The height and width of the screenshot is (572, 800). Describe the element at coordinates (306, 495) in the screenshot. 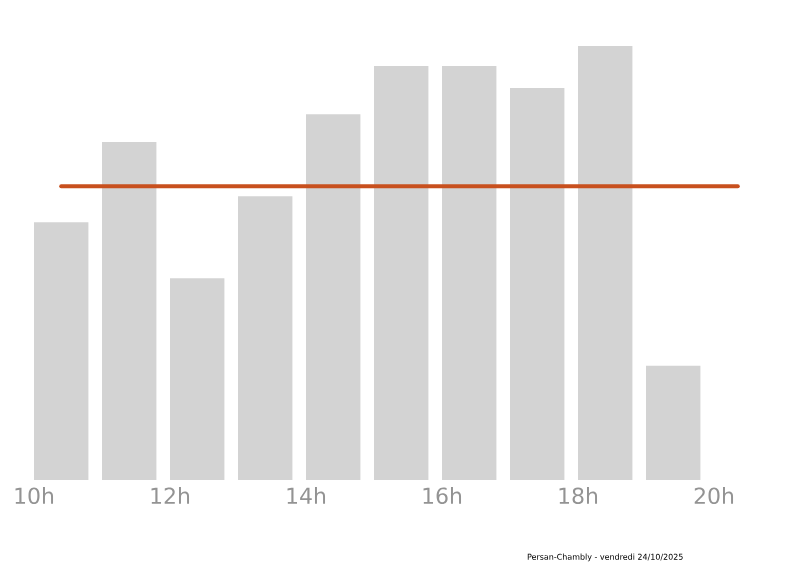

I see `x-tick-label: 14h` at that location.